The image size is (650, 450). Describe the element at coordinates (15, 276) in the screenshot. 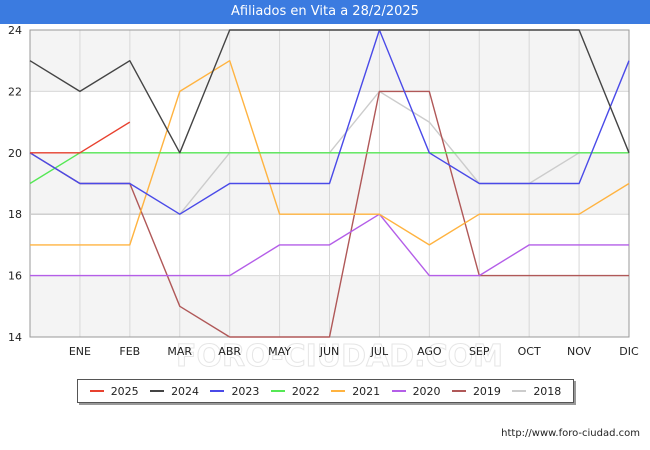

I see `y-tick-label: 16` at that location.